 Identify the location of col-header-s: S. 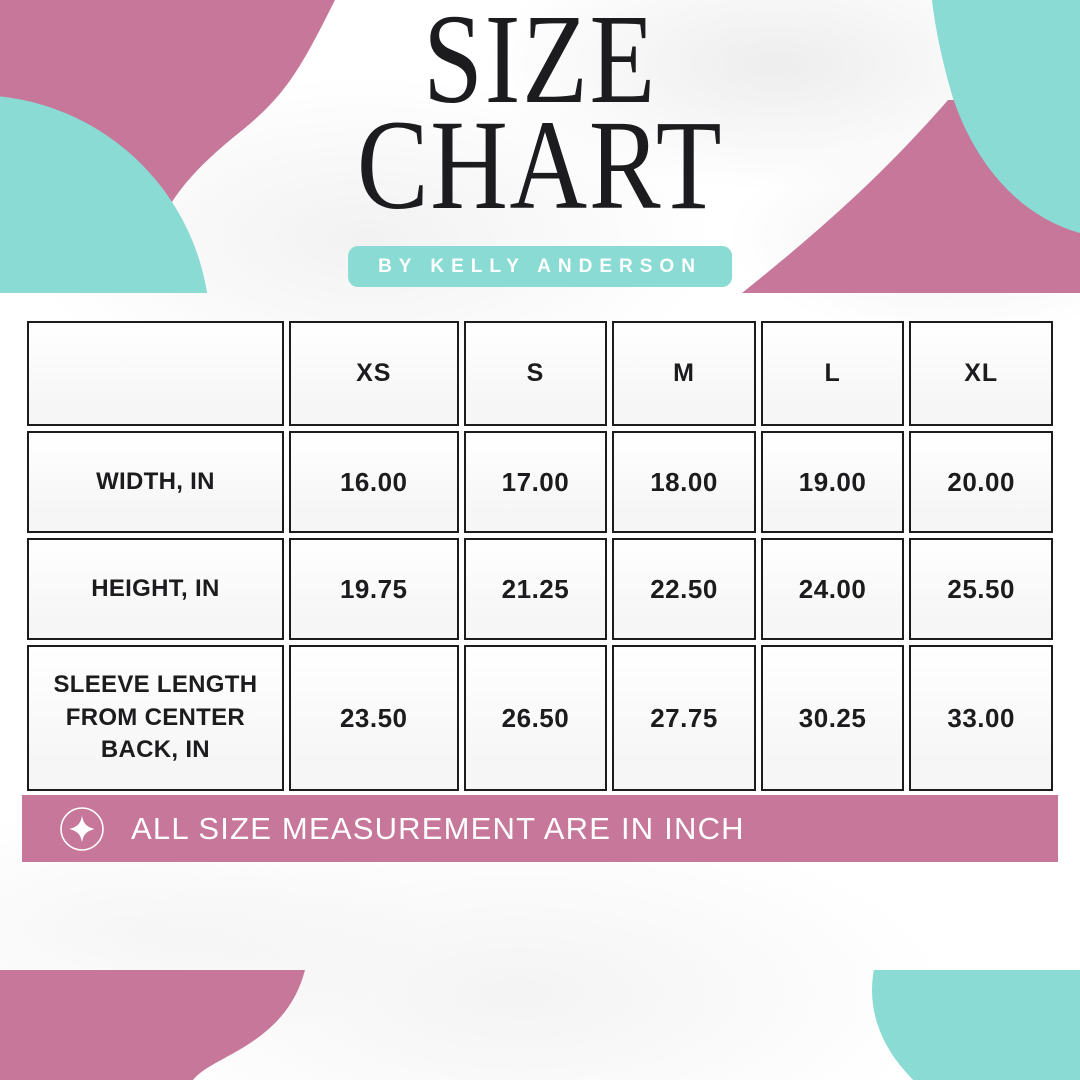
(535, 373).